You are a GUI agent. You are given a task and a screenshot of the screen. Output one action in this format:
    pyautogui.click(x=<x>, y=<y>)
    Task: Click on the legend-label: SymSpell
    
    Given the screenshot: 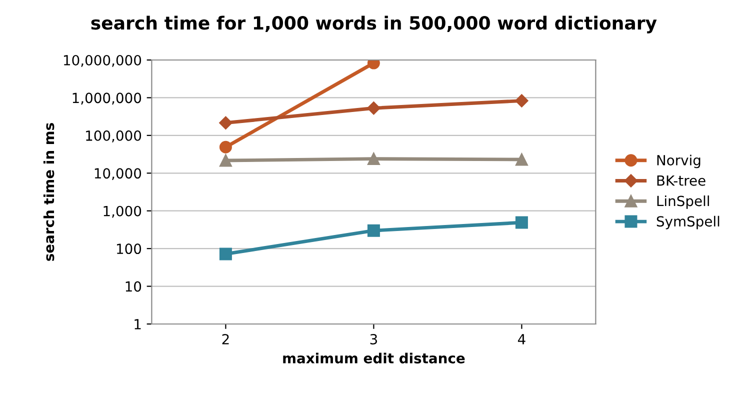 What is the action you would take?
    pyautogui.click(x=688, y=223)
    